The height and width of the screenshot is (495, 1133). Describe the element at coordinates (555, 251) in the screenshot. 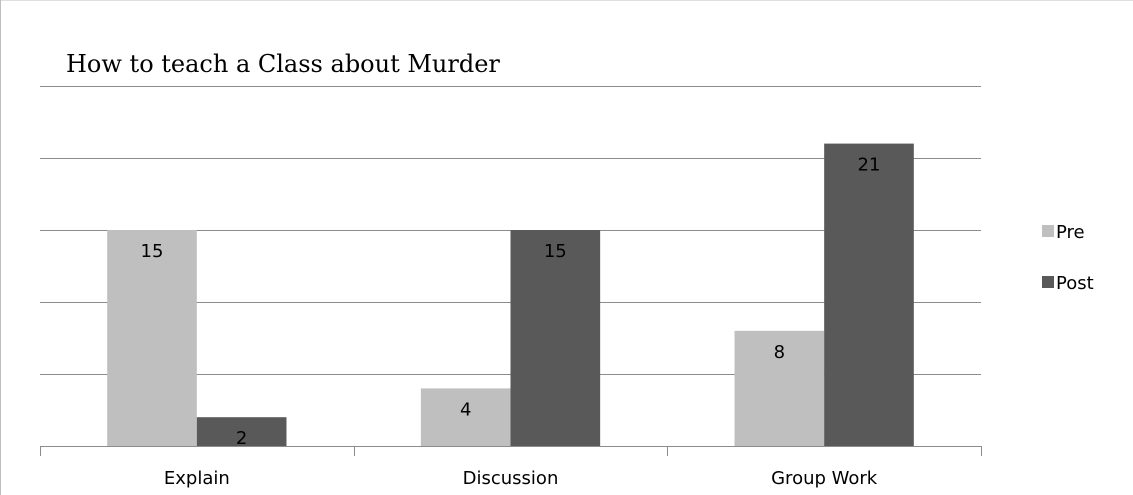

I see `data-label-post-discussion: 15` at that location.